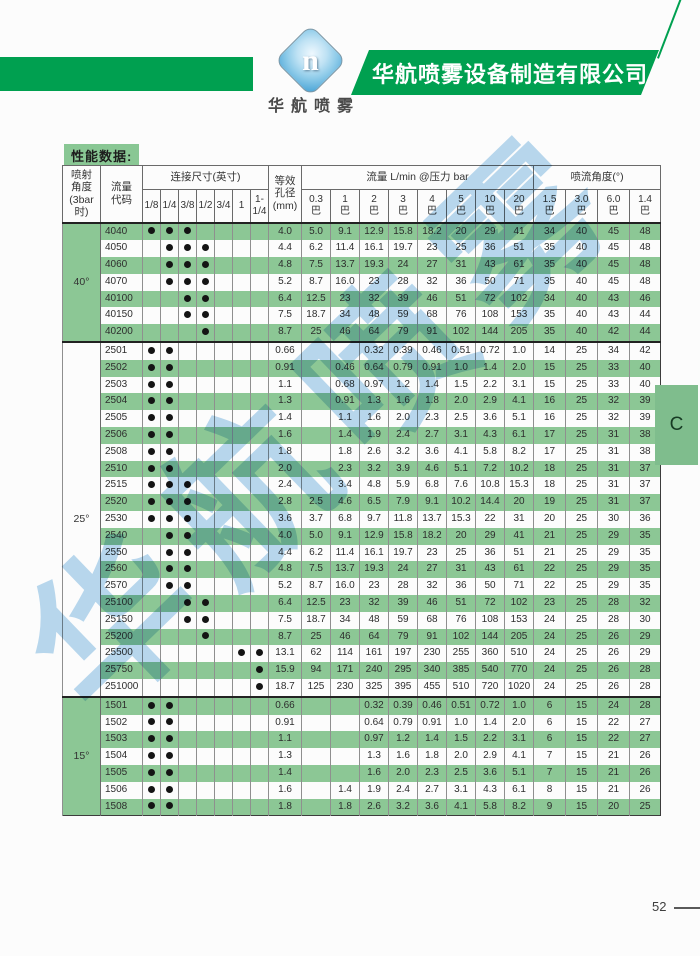  Describe the element at coordinates (645, 688) in the screenshot. I see `spray-flow-angle-cell: 28` at that location.